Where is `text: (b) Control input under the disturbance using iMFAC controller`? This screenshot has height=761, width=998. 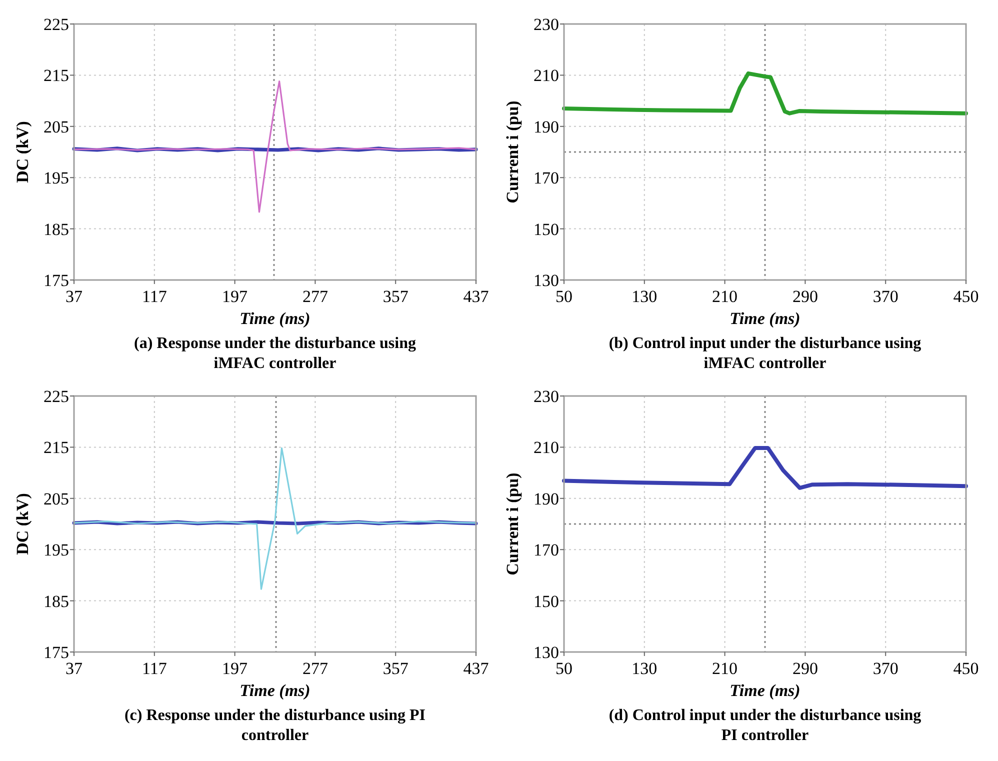
text: (b) Control input under the disturbance using iMFAC controller is located at coordinates (765, 353).